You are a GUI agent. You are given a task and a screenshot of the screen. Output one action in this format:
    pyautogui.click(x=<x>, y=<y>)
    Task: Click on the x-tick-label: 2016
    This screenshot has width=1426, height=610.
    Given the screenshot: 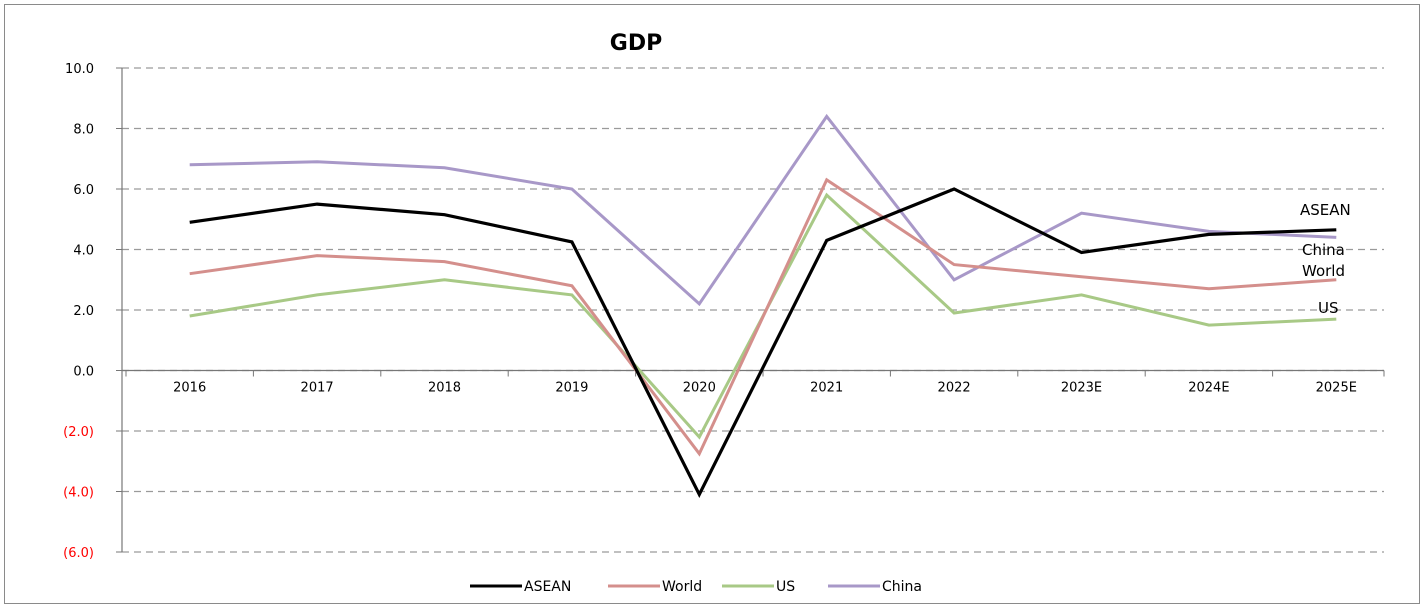 What is the action you would take?
    pyautogui.click(x=189, y=388)
    